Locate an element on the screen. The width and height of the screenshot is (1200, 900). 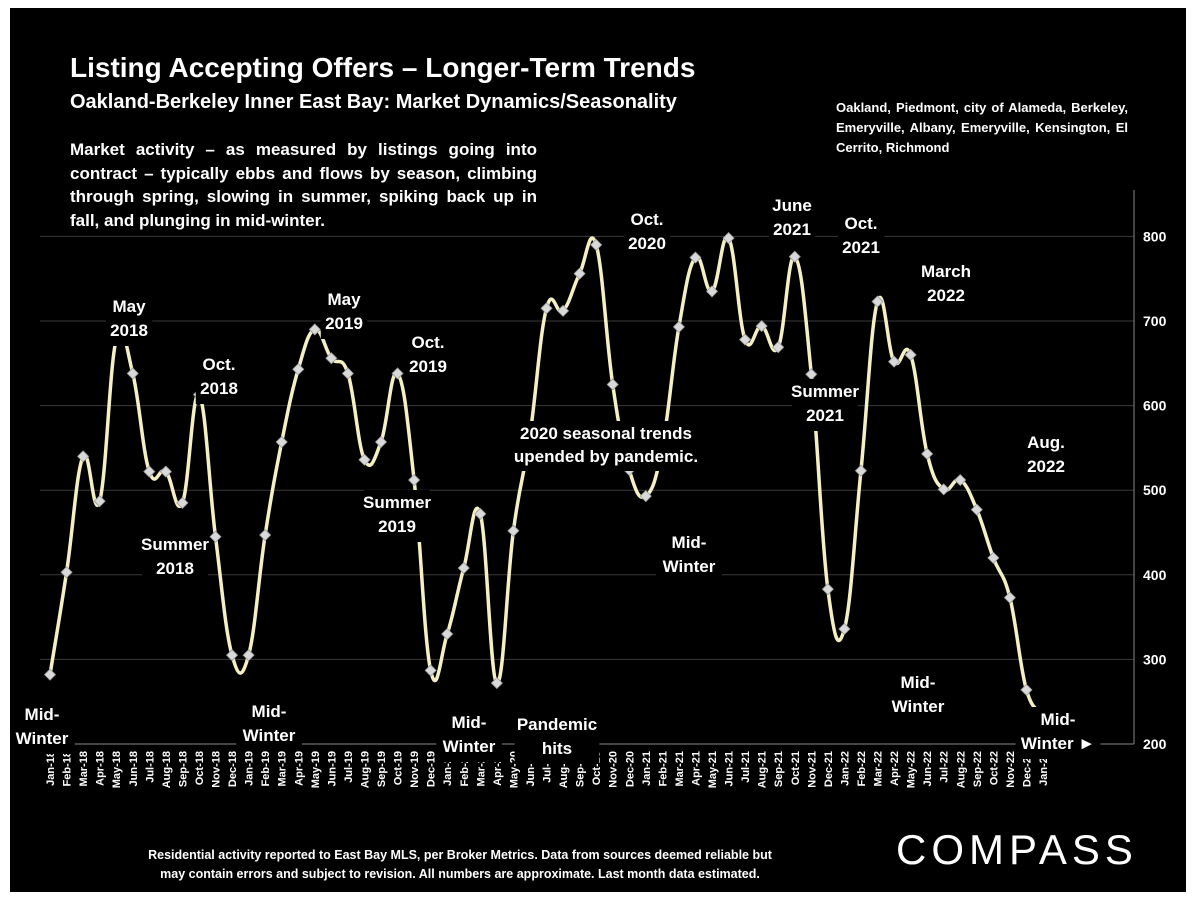
y-tick-label: 500 is located at coordinates (1155, 490).